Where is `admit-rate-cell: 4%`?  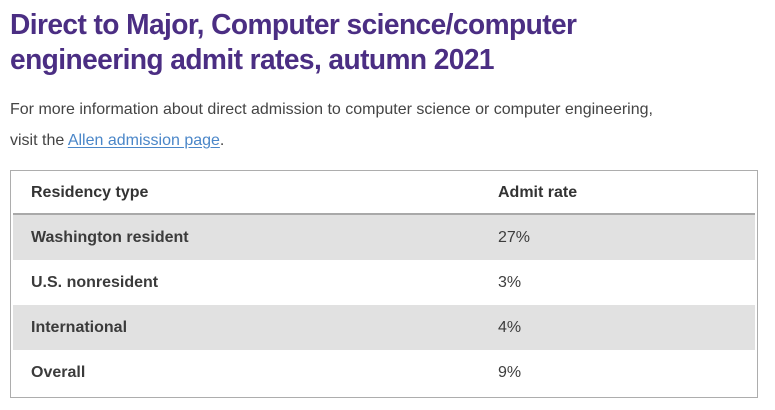 admit-rate-cell: 4% is located at coordinates (510, 327).